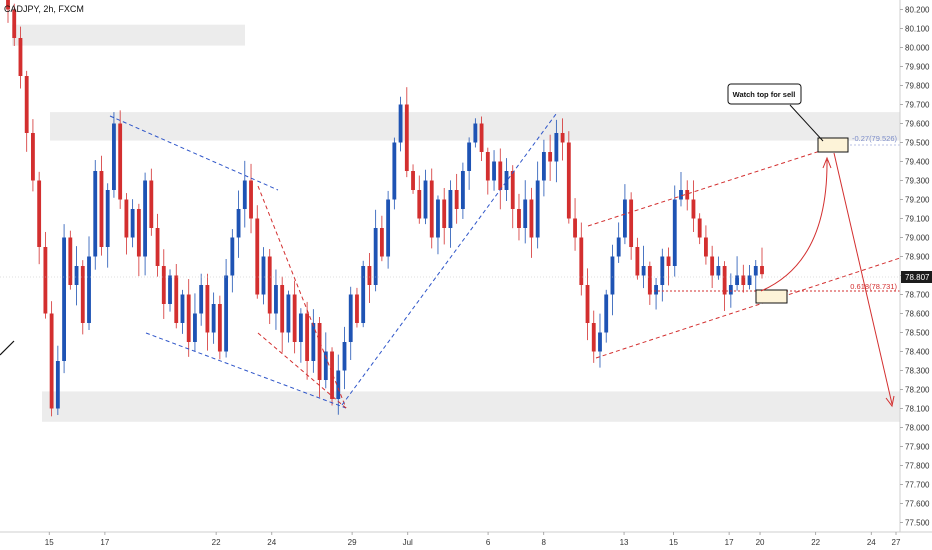 The height and width of the screenshot is (550, 932). Describe the element at coordinates (748, 308) in the screenshot. I see `trendline-red-channel-lower` at that location.